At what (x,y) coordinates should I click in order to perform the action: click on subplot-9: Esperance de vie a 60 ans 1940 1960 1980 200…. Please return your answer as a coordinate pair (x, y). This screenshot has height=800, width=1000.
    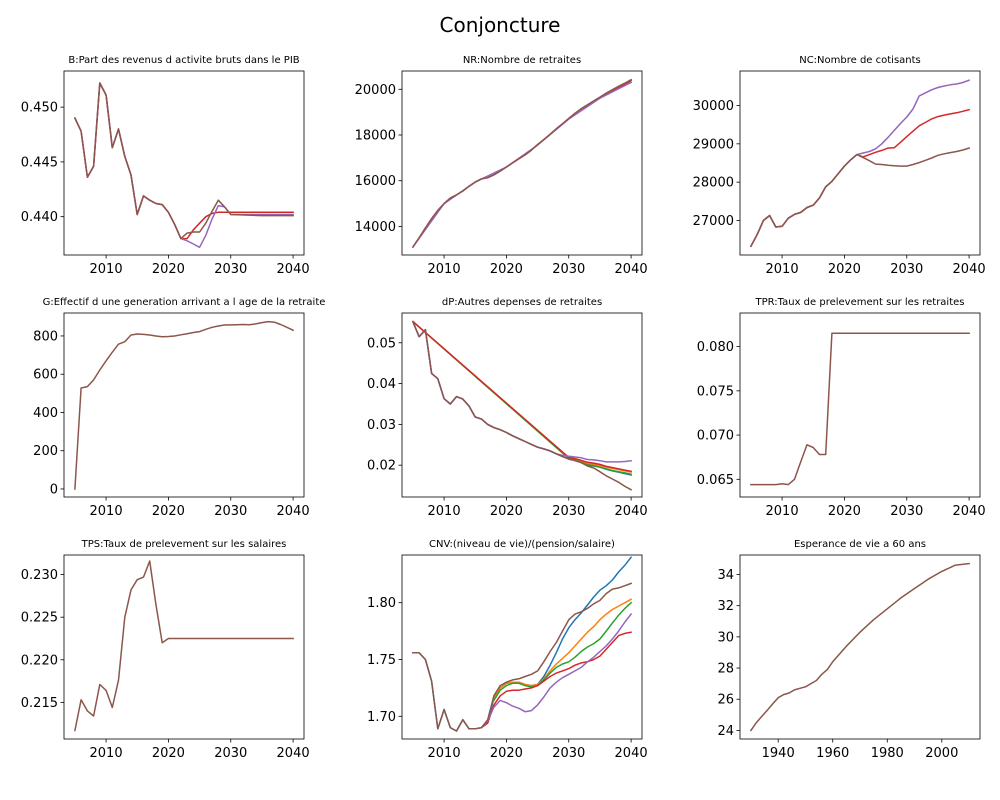
    Looking at the image, I should click on (849, 650).